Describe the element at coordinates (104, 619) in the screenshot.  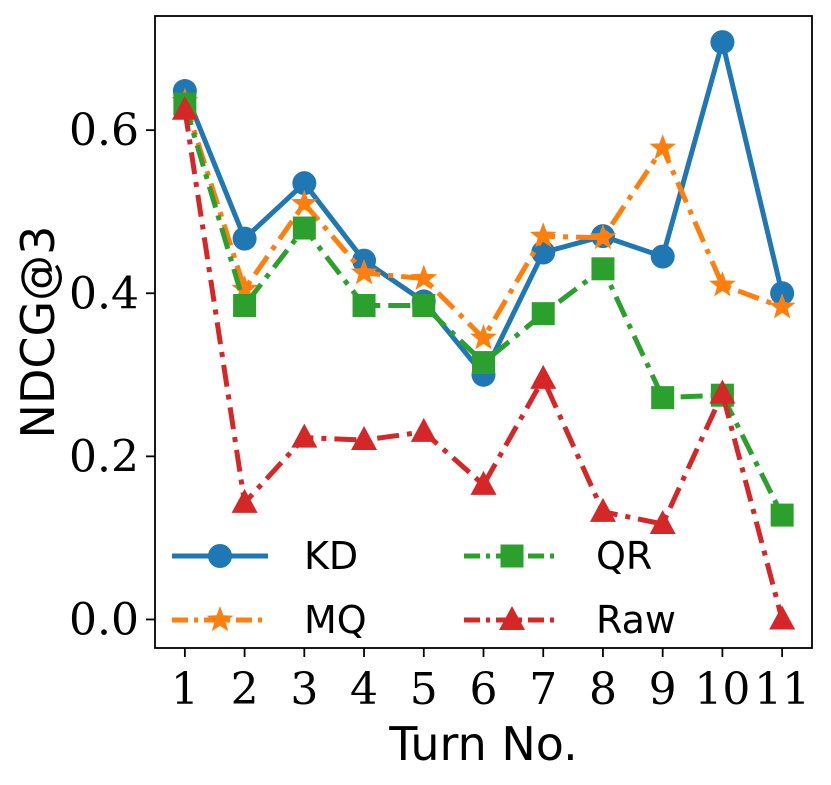
I see `y-tick-label: 0.0` at that location.